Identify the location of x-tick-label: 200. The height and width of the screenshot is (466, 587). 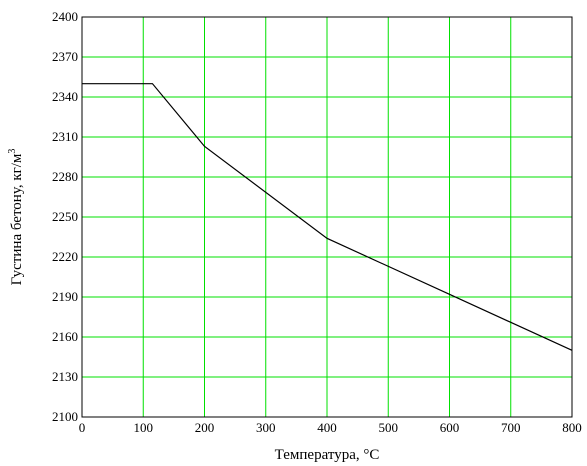
(205, 427).